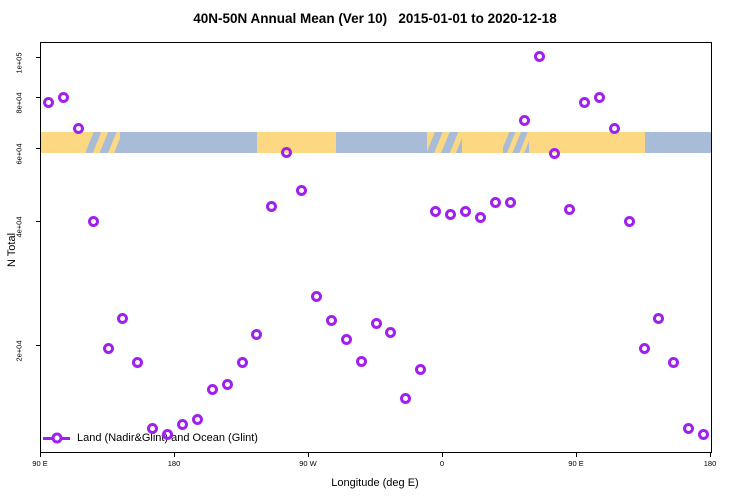  What do you see at coordinates (375, 483) in the screenshot?
I see `x-axis-title: Longitude (deg E)` at bounding box center [375, 483].